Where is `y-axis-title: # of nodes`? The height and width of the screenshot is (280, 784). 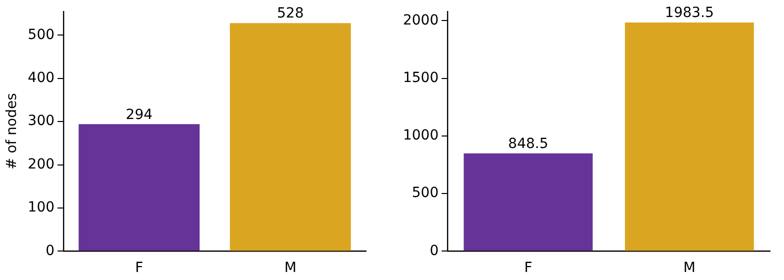 y-axis-title: # of nodes is located at coordinates (12, 131).